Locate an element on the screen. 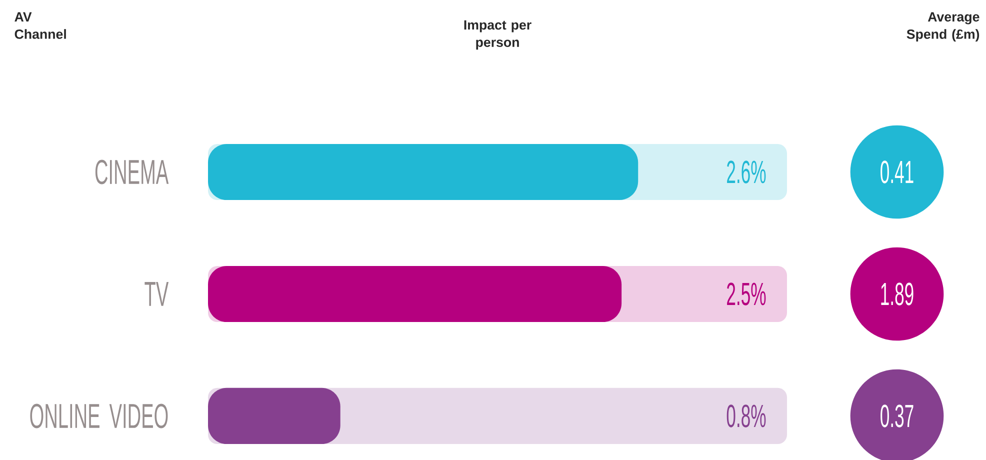 Image resolution: width=986 pixels, height=460 pixels. data-label: 0.37 is located at coordinates (897, 416).